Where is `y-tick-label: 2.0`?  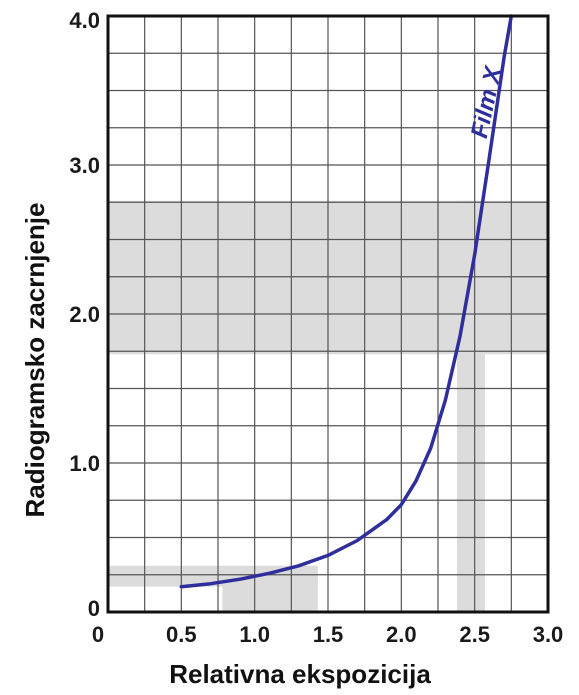
y-tick-label: 2.0 is located at coordinates (84, 314).